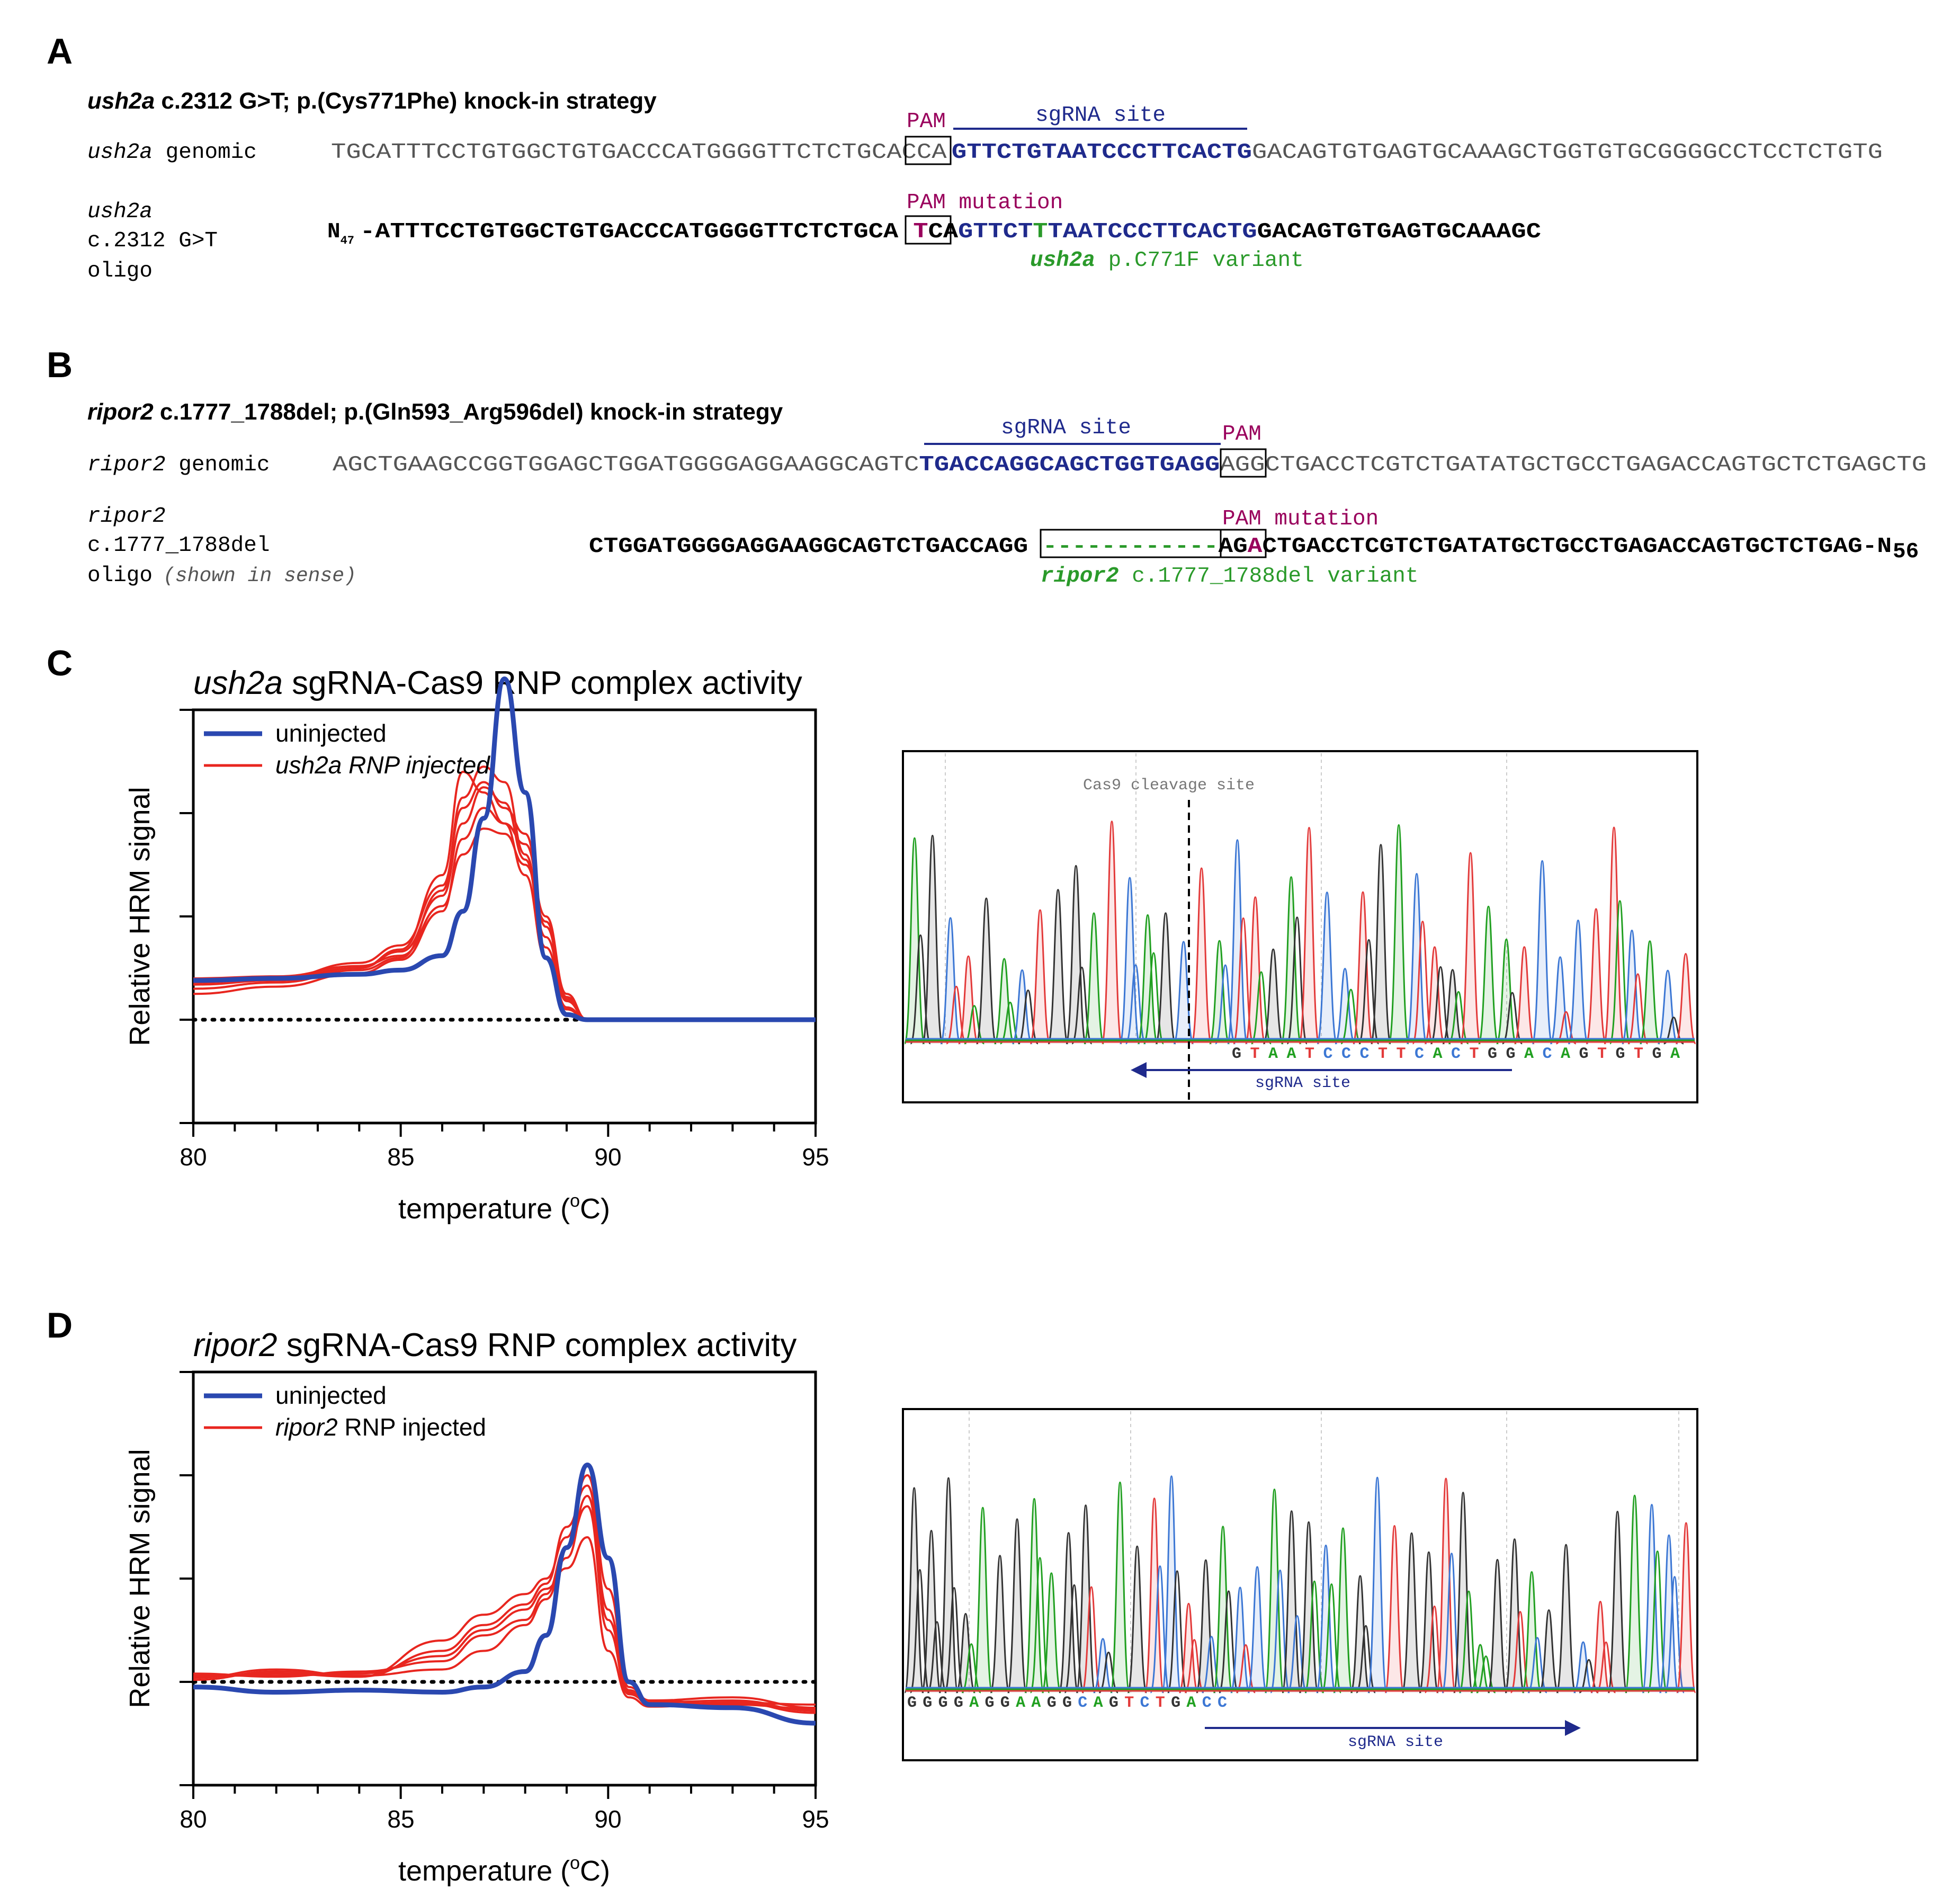 This screenshot has width=1960, height=1898. I want to click on cas9-cleavage-label: Cas9 cleavage site, so click(1169, 786).